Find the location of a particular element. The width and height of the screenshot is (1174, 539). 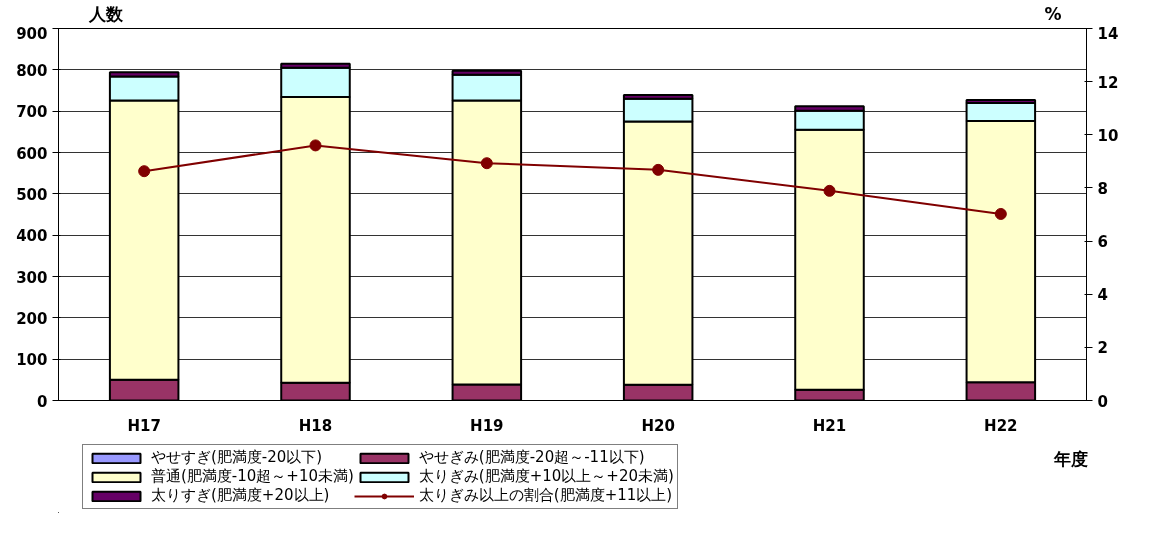

y2-tick-label: 2 is located at coordinates (1102, 348).